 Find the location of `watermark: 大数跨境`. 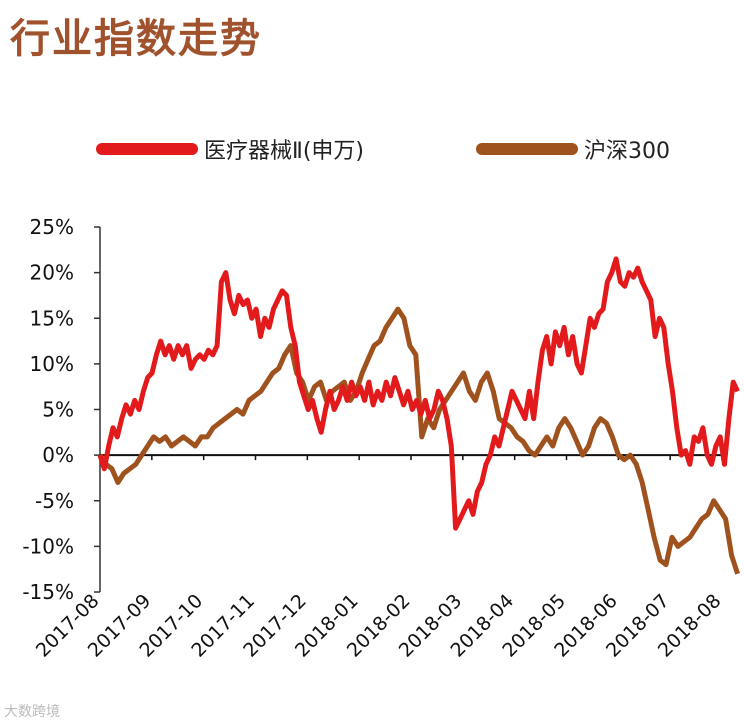

watermark: 大数跨境 is located at coordinates (32, 712).